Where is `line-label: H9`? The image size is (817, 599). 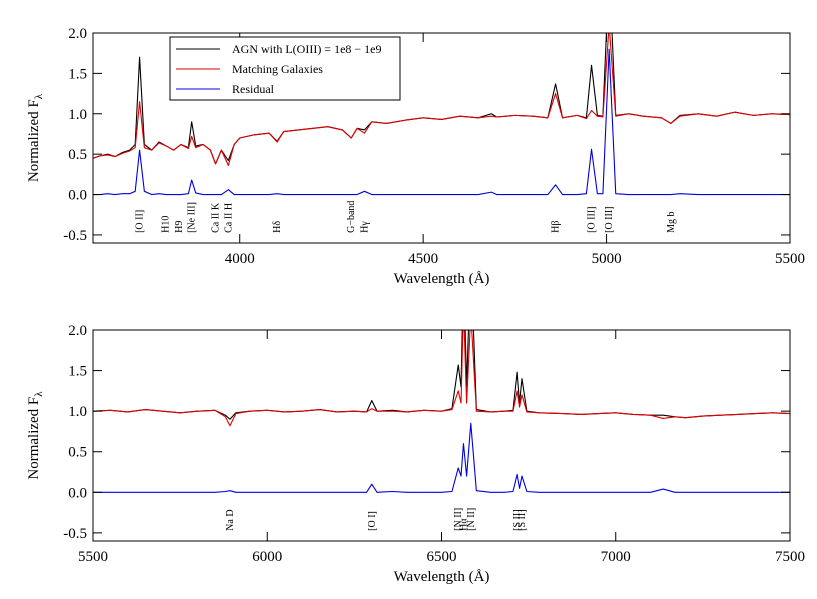 line-label: H9 is located at coordinates (179, 227).